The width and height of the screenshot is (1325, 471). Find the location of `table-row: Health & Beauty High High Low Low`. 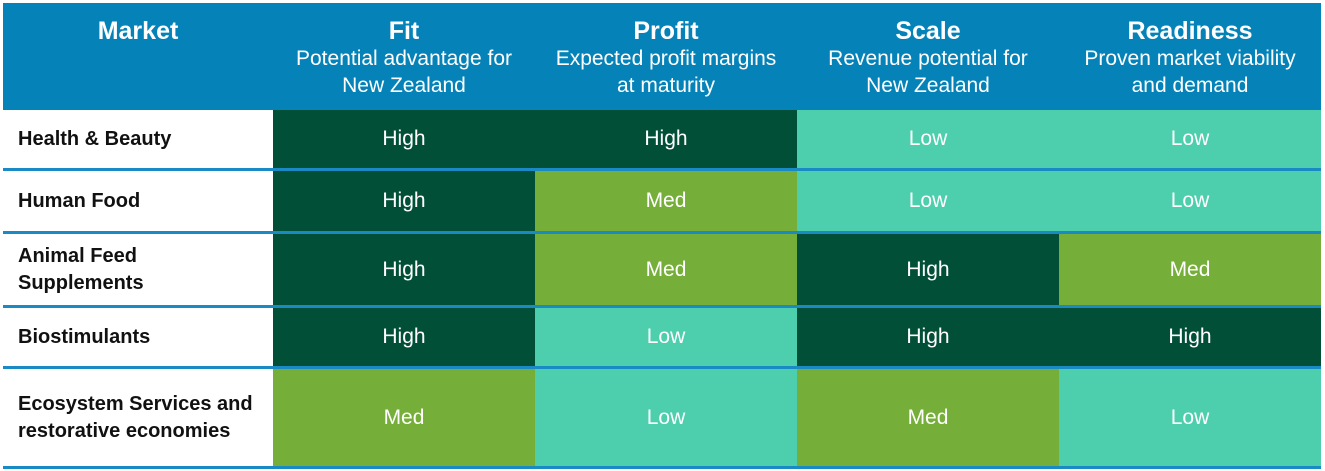

table-row: Health & Beauty High High Low Low is located at coordinates (662, 140).